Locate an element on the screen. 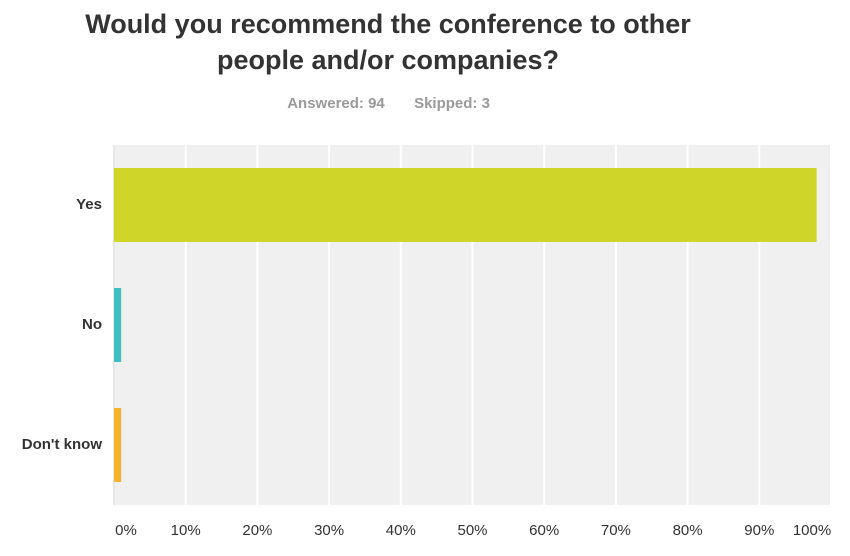 Image resolution: width=850 pixels, height=556 pixels. y-tick-label: No is located at coordinates (92, 324).